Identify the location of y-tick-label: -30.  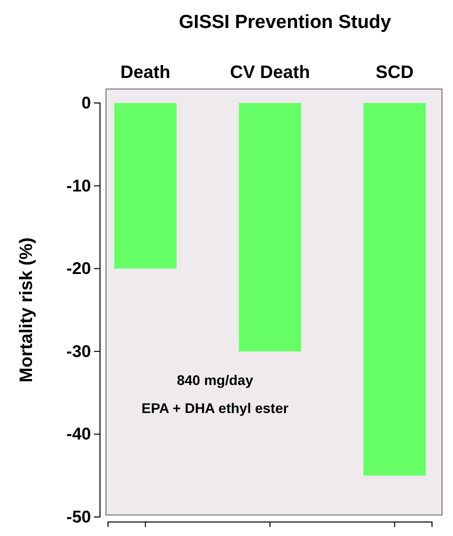
(78, 351).